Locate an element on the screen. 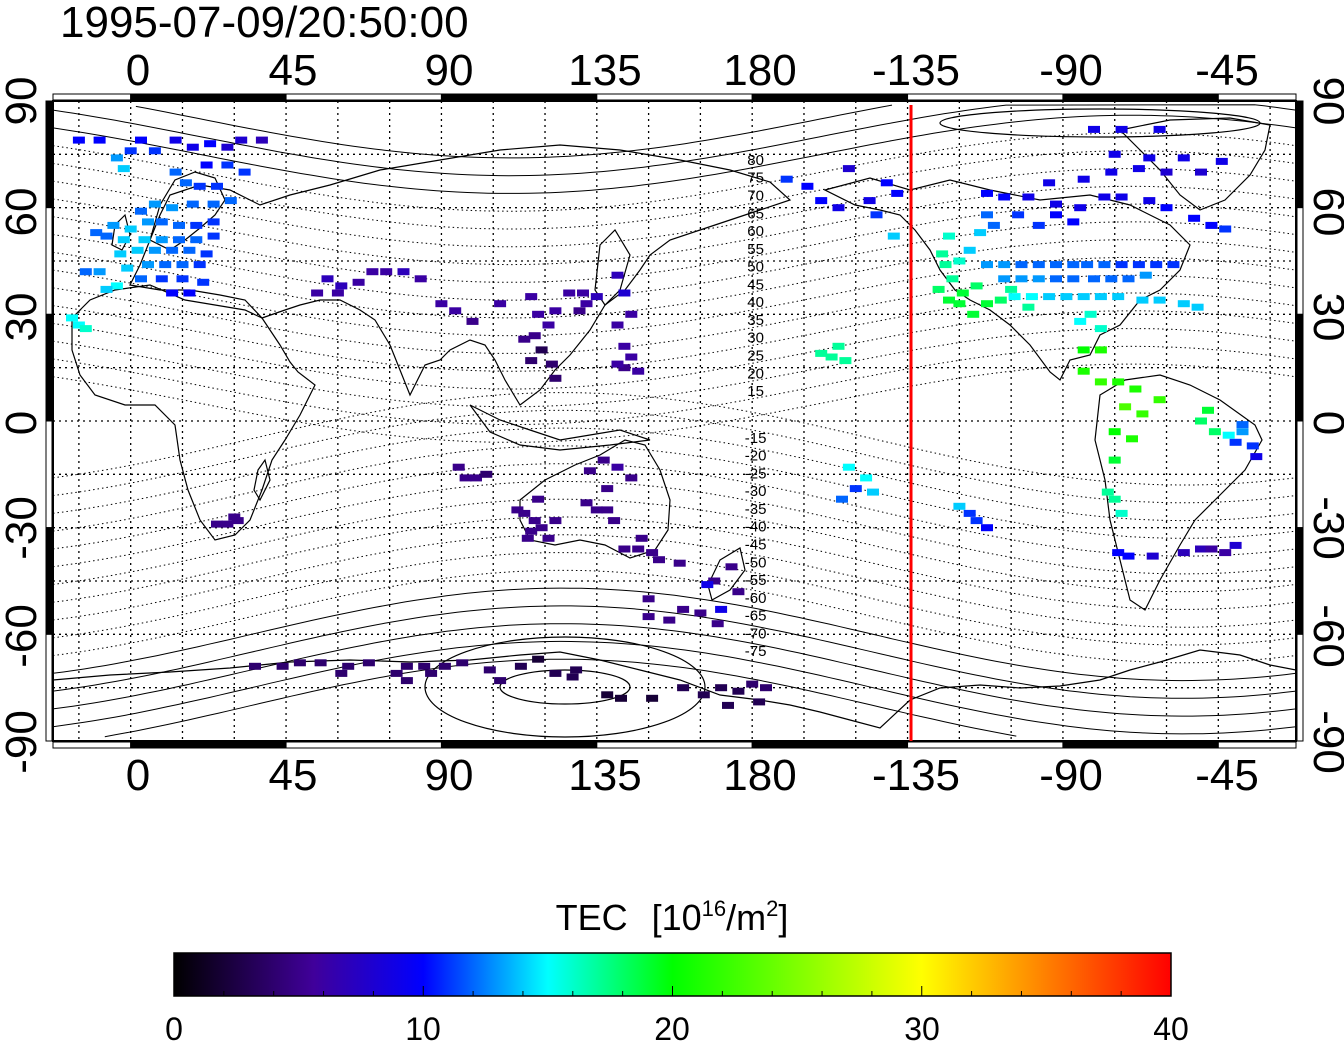 This screenshot has width=1344, height=1048. bottom-lon-label: 45 is located at coordinates (293, 775).